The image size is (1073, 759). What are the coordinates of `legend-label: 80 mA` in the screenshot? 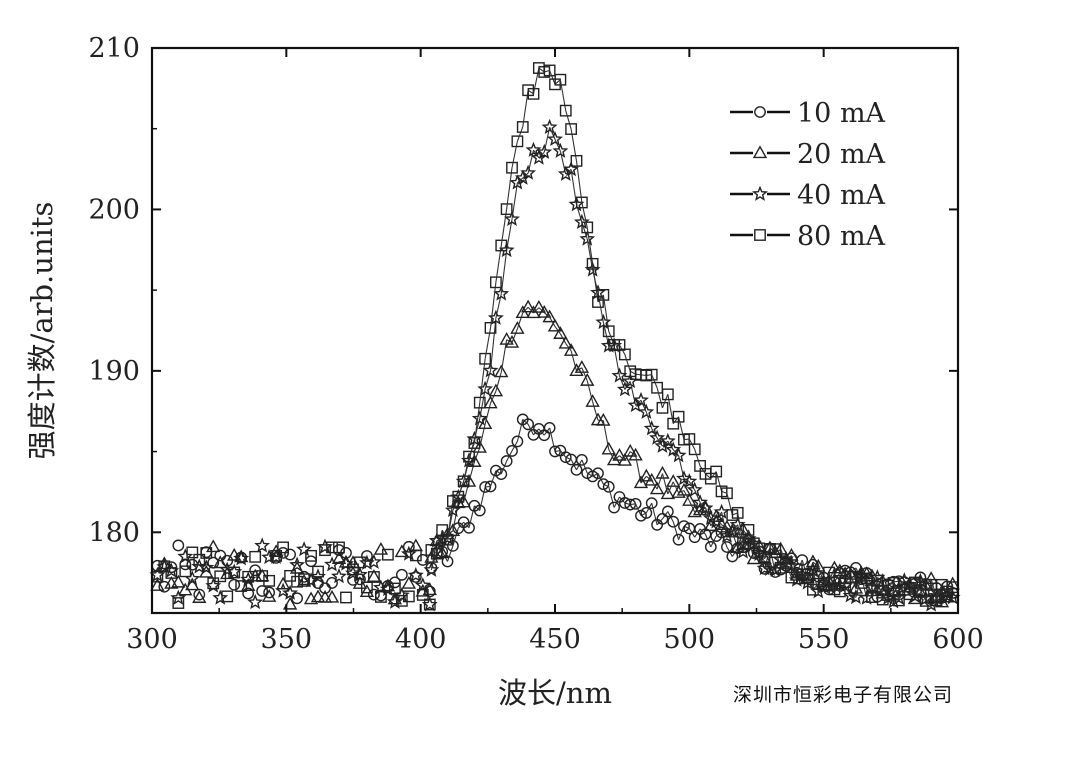 It's located at (841, 236).